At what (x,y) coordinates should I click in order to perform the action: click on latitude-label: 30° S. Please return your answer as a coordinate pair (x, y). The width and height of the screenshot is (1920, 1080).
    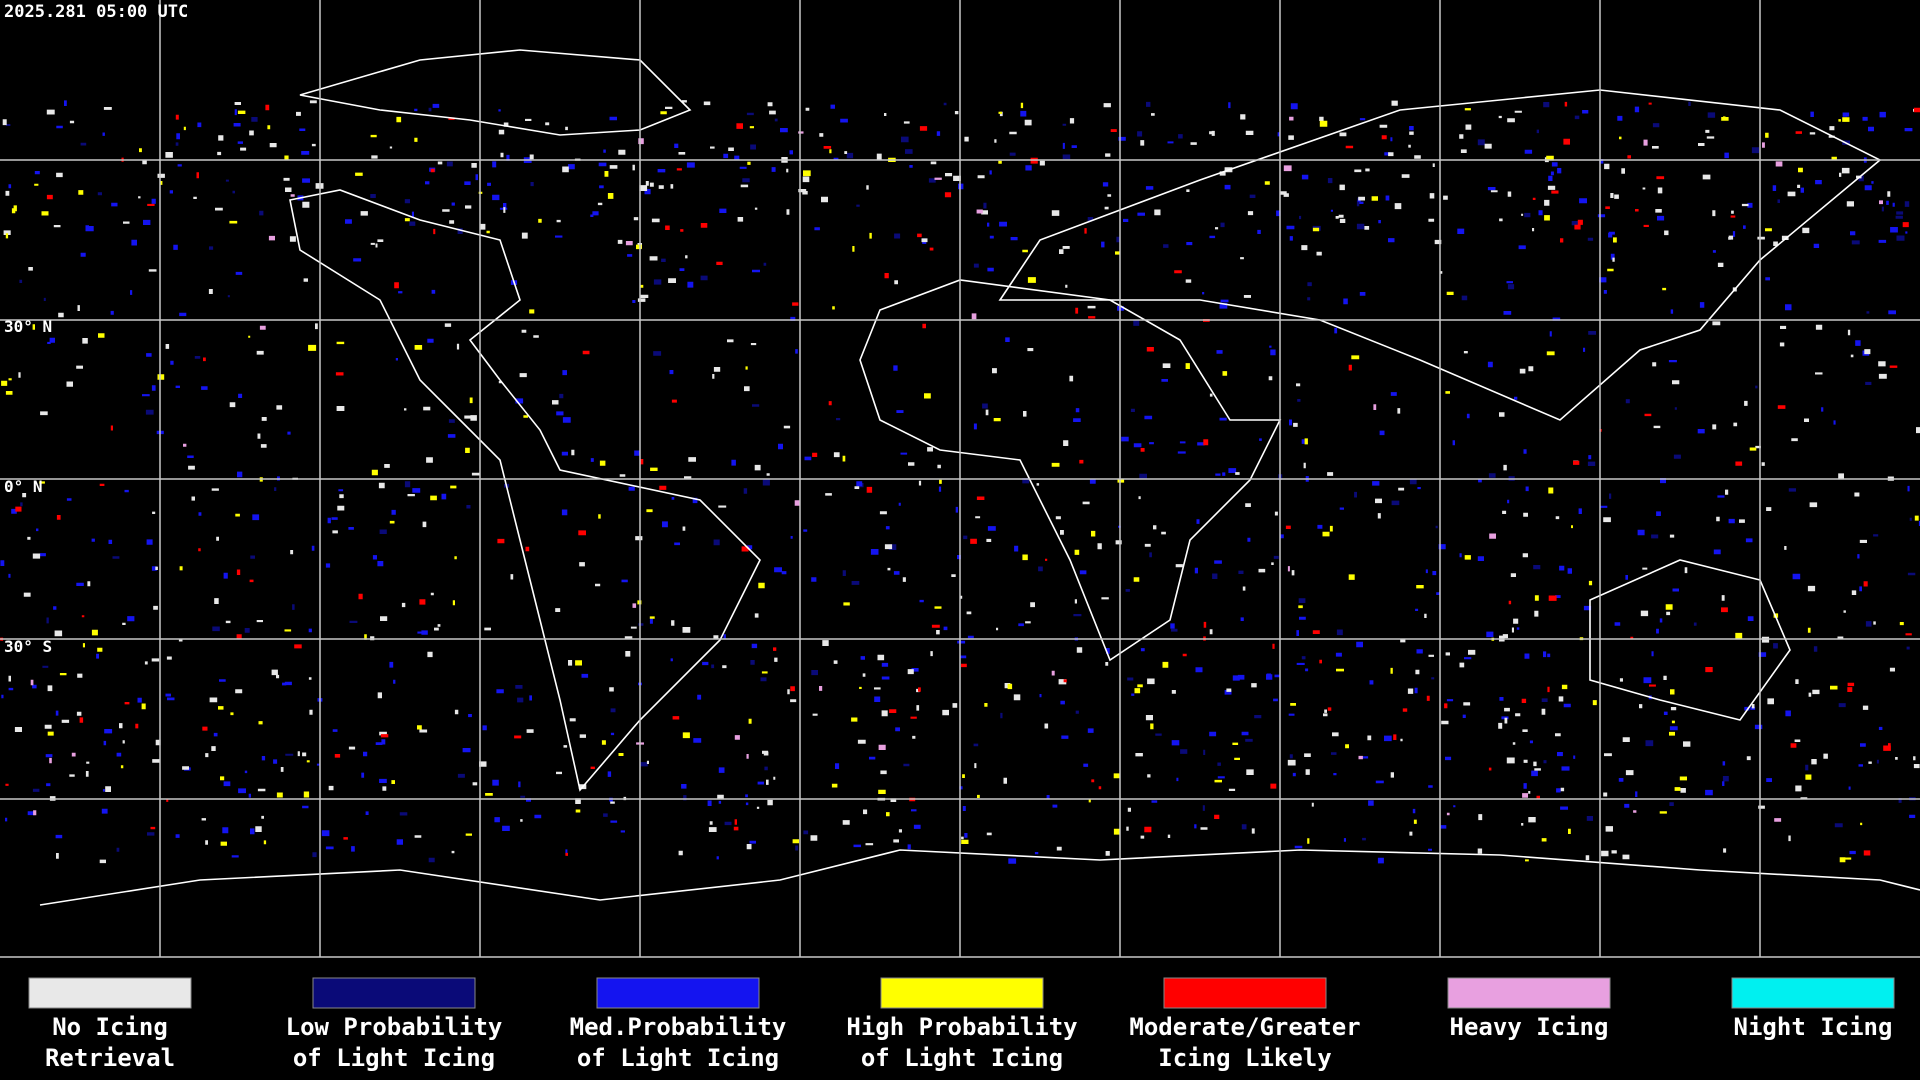
    Looking at the image, I should click on (28, 646).